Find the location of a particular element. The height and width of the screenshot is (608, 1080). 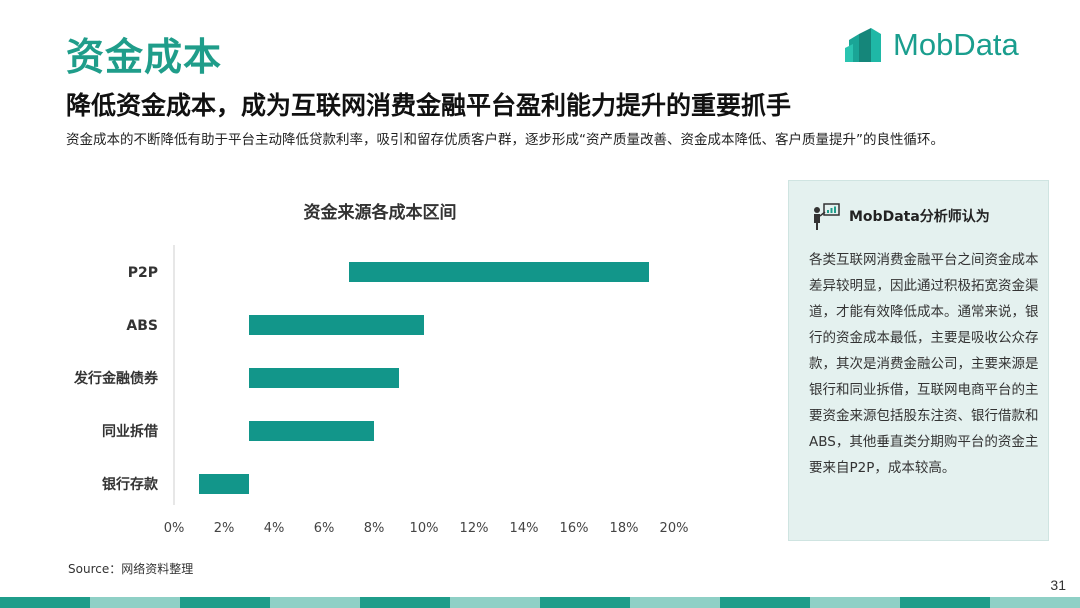

category-label: ABS is located at coordinates (142, 326).